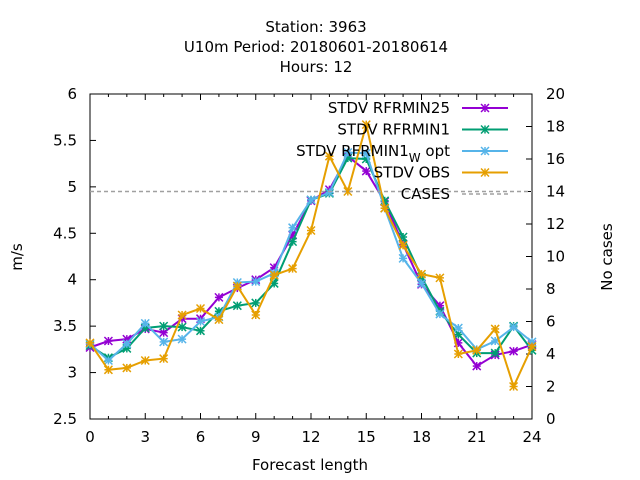  Describe the element at coordinates (72, 280) in the screenshot. I see `y-tick-label: 4` at that location.